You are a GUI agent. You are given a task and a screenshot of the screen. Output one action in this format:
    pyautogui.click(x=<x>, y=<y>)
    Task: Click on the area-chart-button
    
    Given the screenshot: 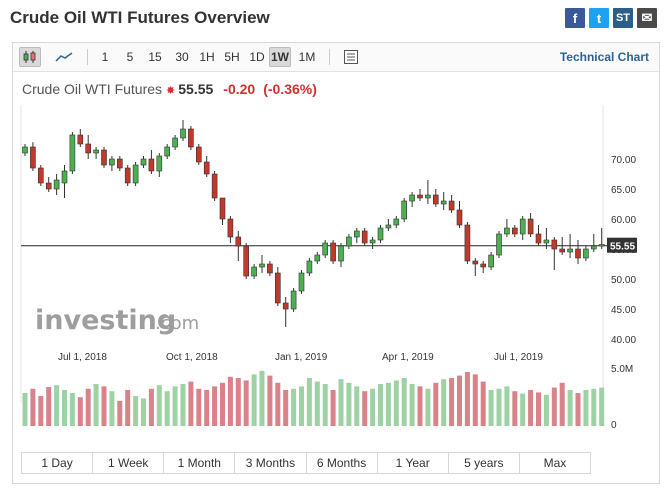 What is the action you would take?
    pyautogui.click(x=64, y=57)
    